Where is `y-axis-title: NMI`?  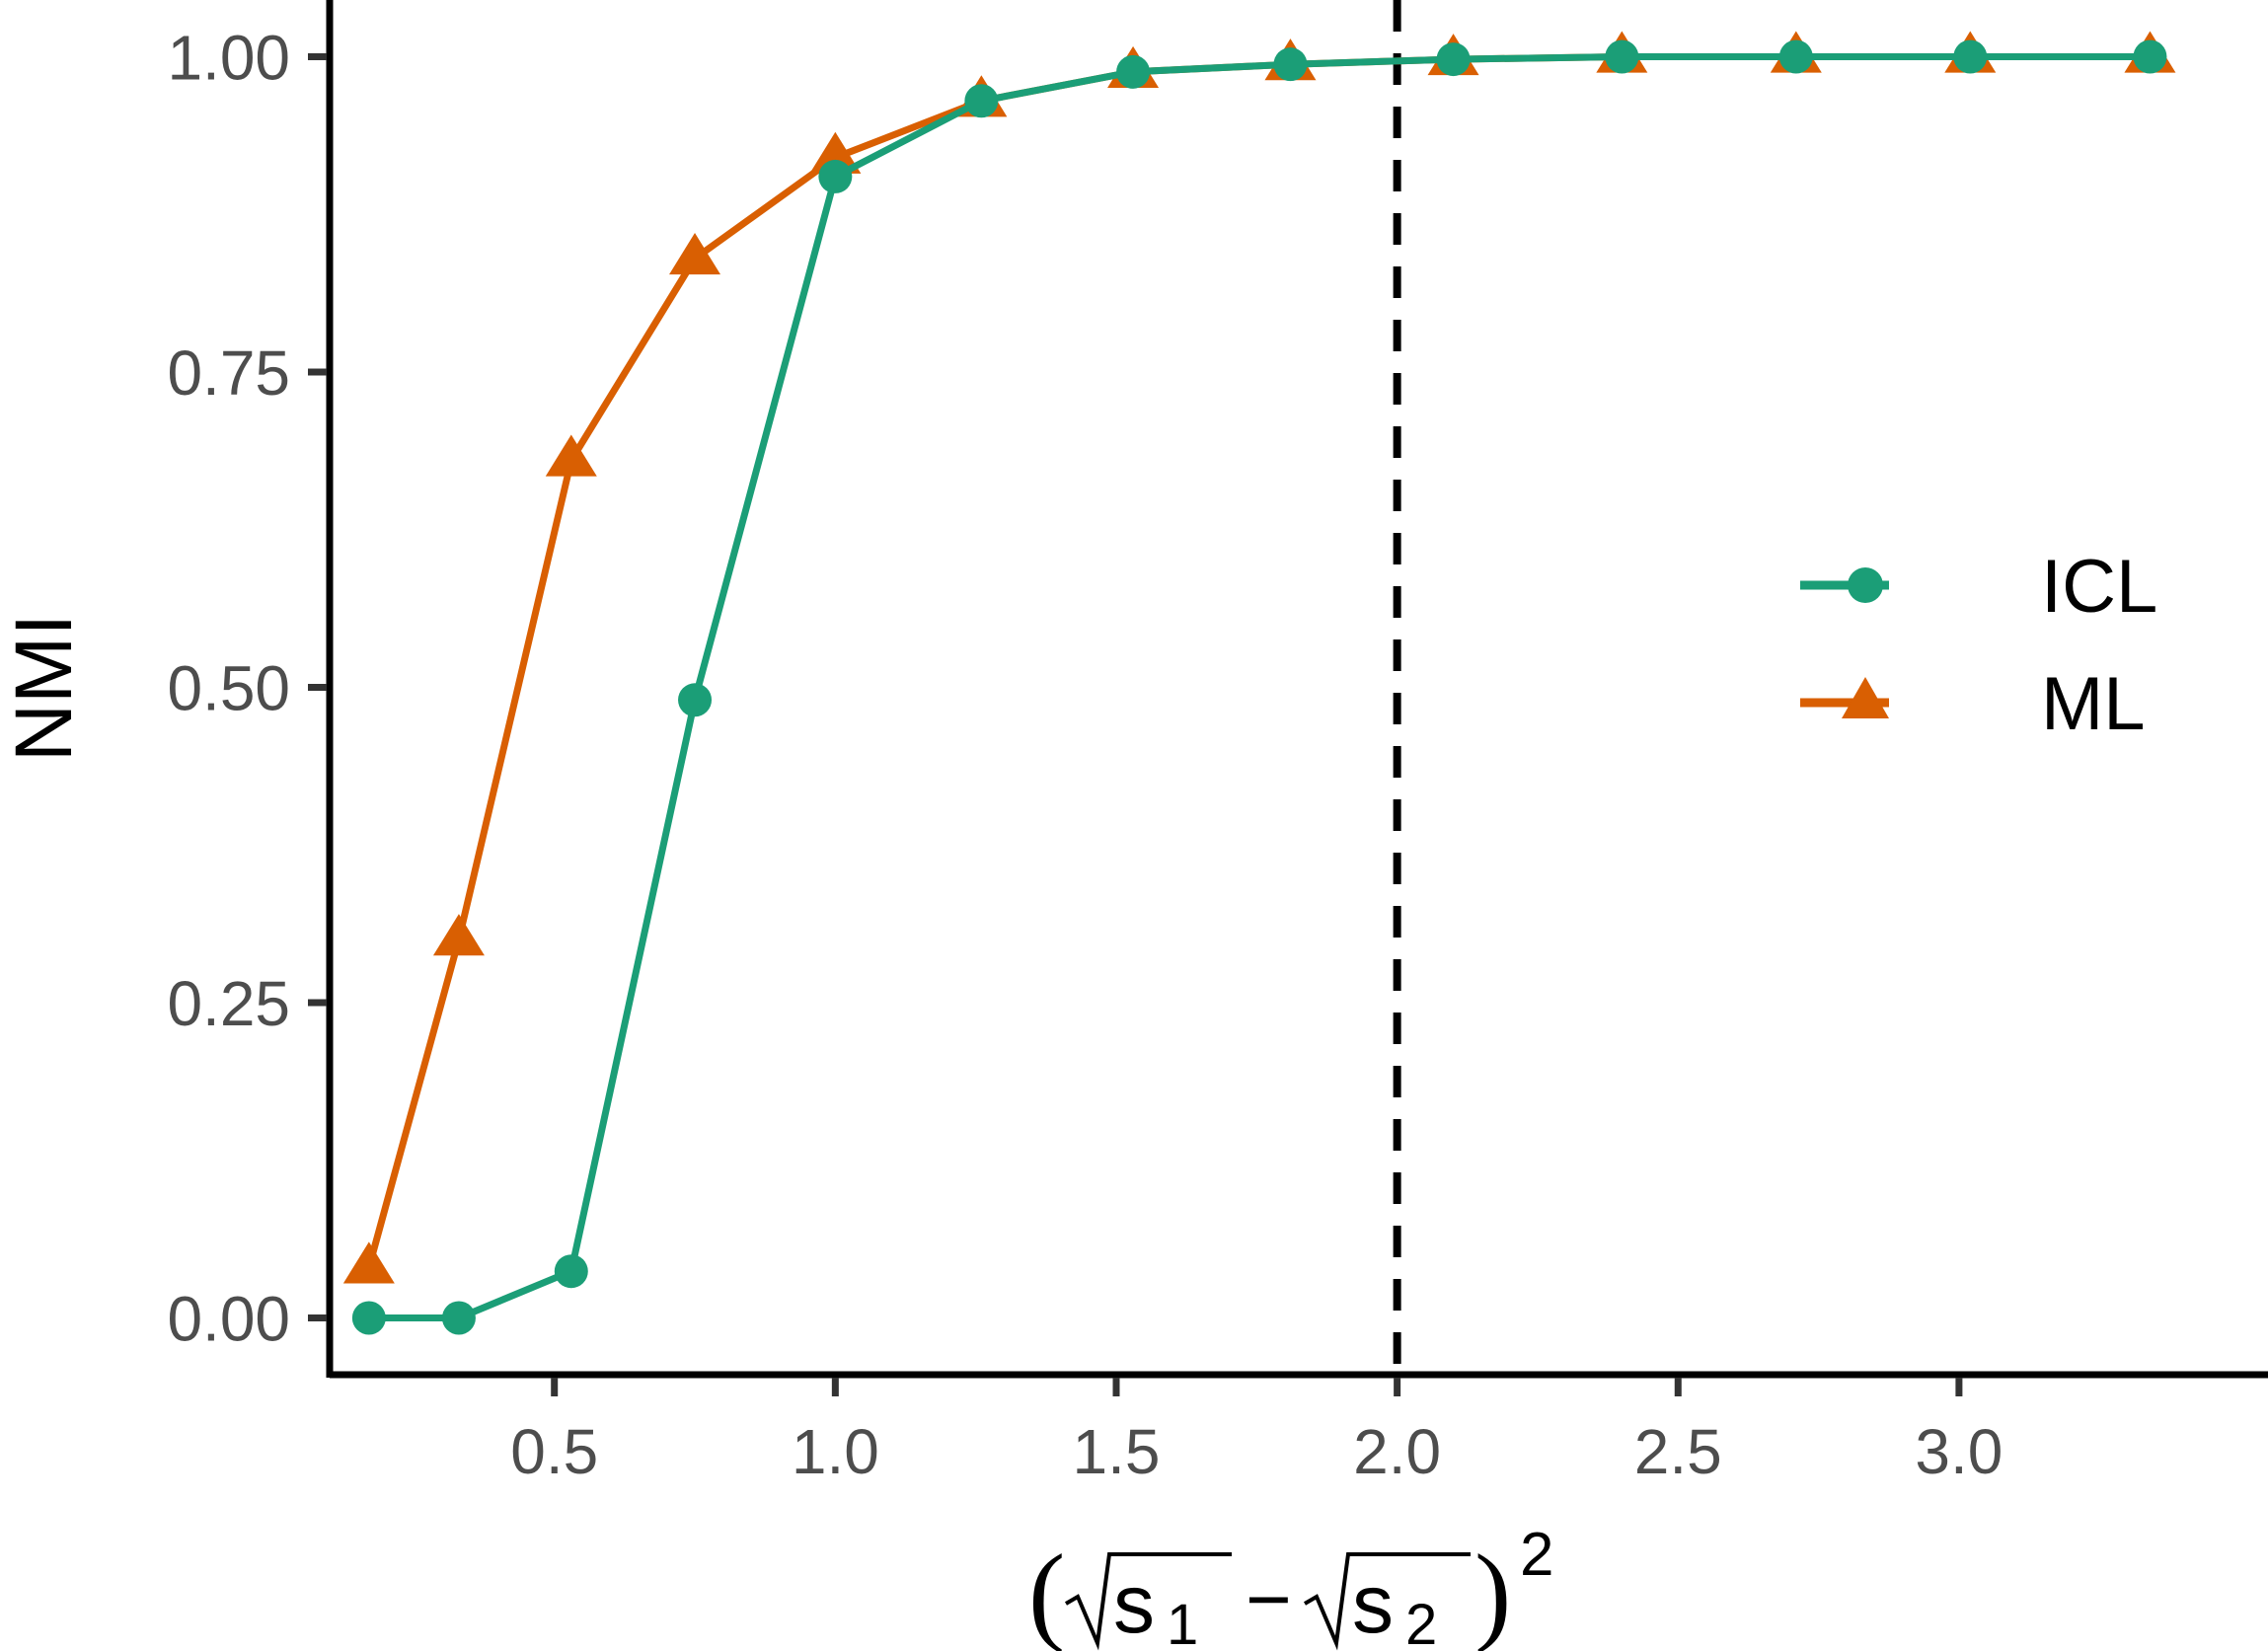
y-axis-title: NMI is located at coordinates (45, 688).